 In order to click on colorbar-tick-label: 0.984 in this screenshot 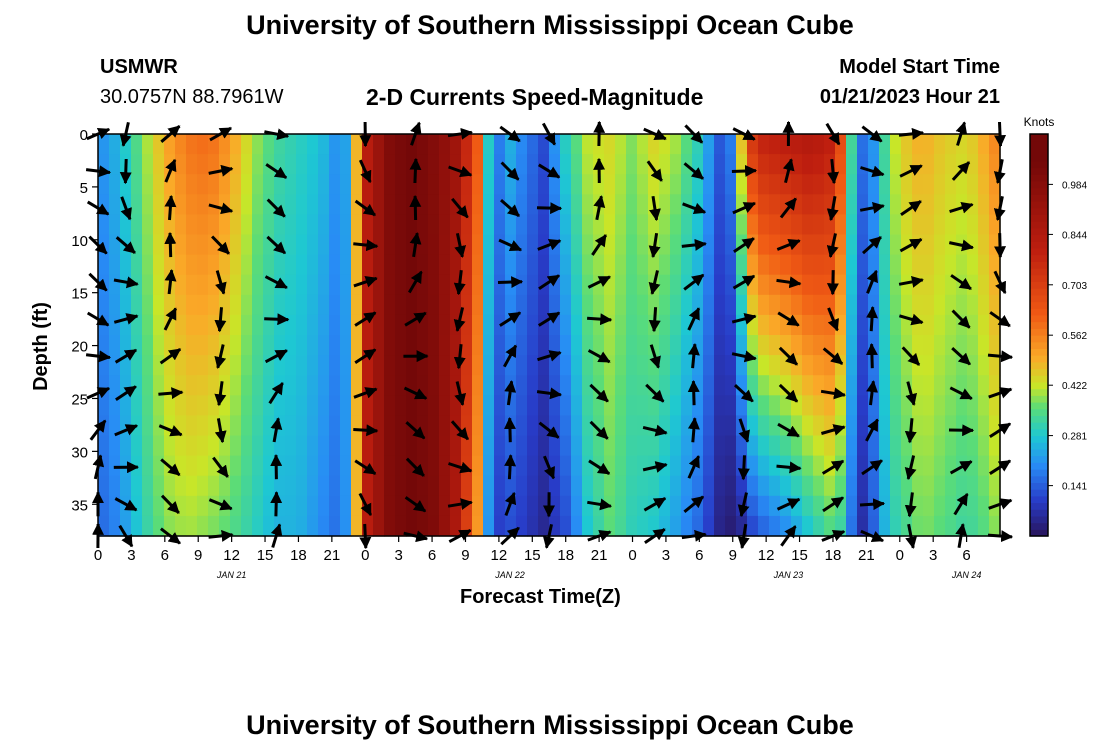, I will do `click(1074, 185)`.